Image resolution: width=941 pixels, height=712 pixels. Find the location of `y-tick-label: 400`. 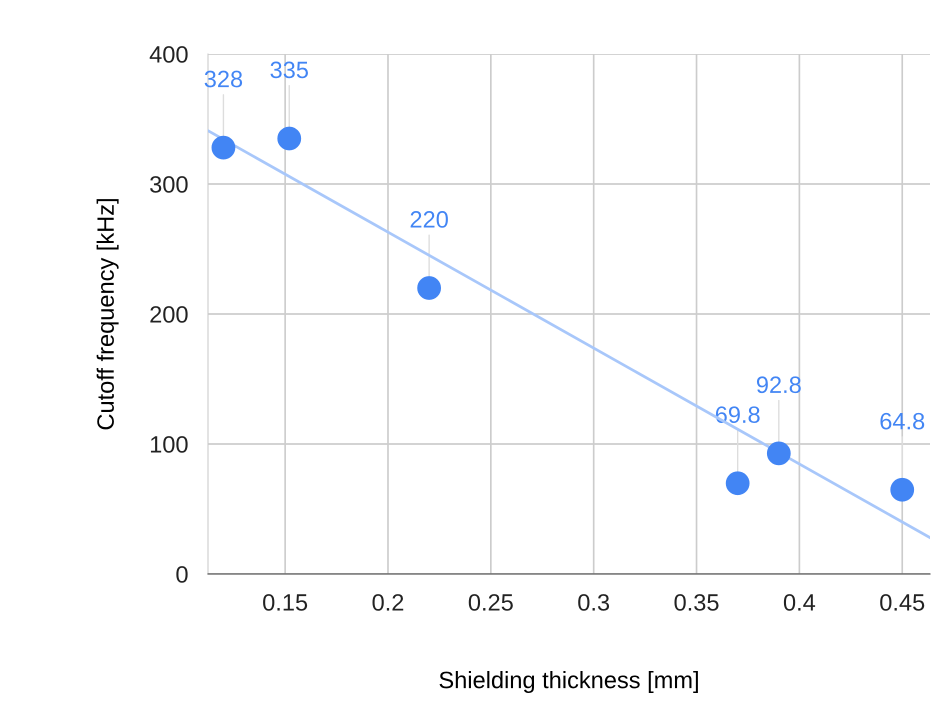

y-tick-label: 400 is located at coordinates (169, 54).